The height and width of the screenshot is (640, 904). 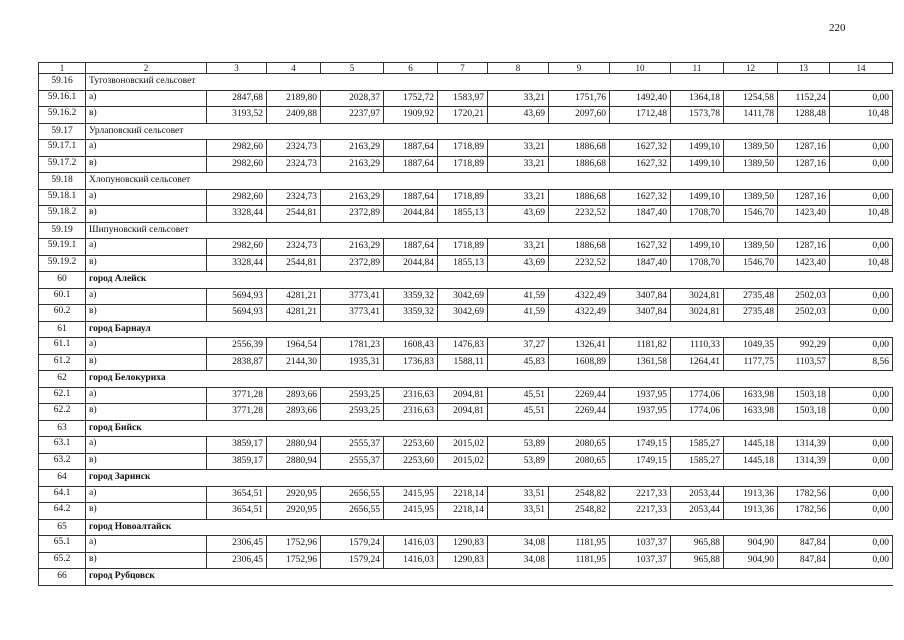 I want to click on value-cell: 965,88, so click(x=697, y=544).